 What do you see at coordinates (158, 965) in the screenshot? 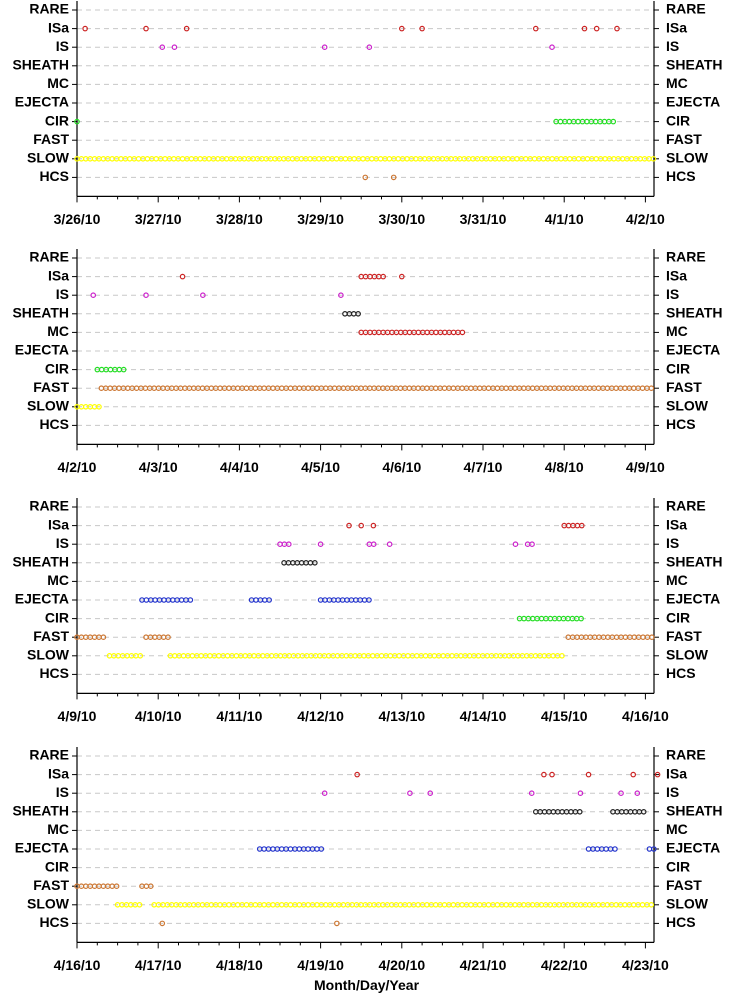
I see `x-tick-label: 4/17/10` at bounding box center [158, 965].